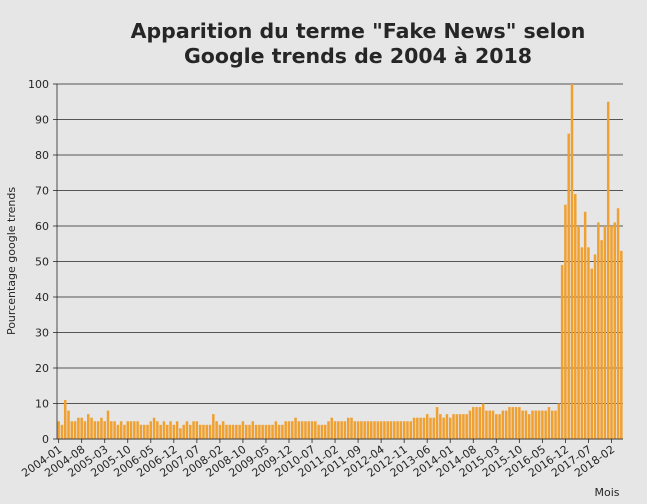 This screenshot has width=647, height=504. Describe the element at coordinates (42, 226) in the screenshot. I see `y-tick-label: 60` at that location.